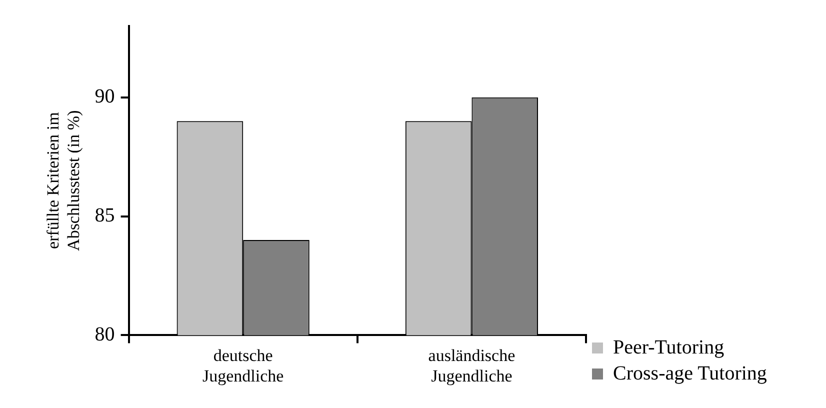 Image resolution: width=826 pixels, height=408 pixels. Describe the element at coordinates (690, 373) in the screenshot. I see `legend-label: Cross-age Tutoring` at that location.